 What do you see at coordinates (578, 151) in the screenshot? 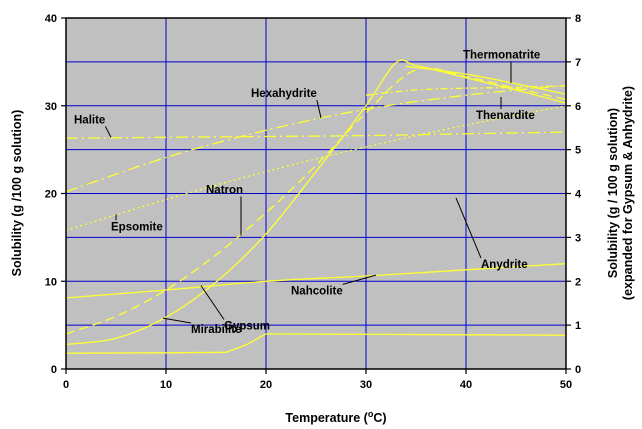
I see `y2-tick-label: 5` at bounding box center [578, 151].